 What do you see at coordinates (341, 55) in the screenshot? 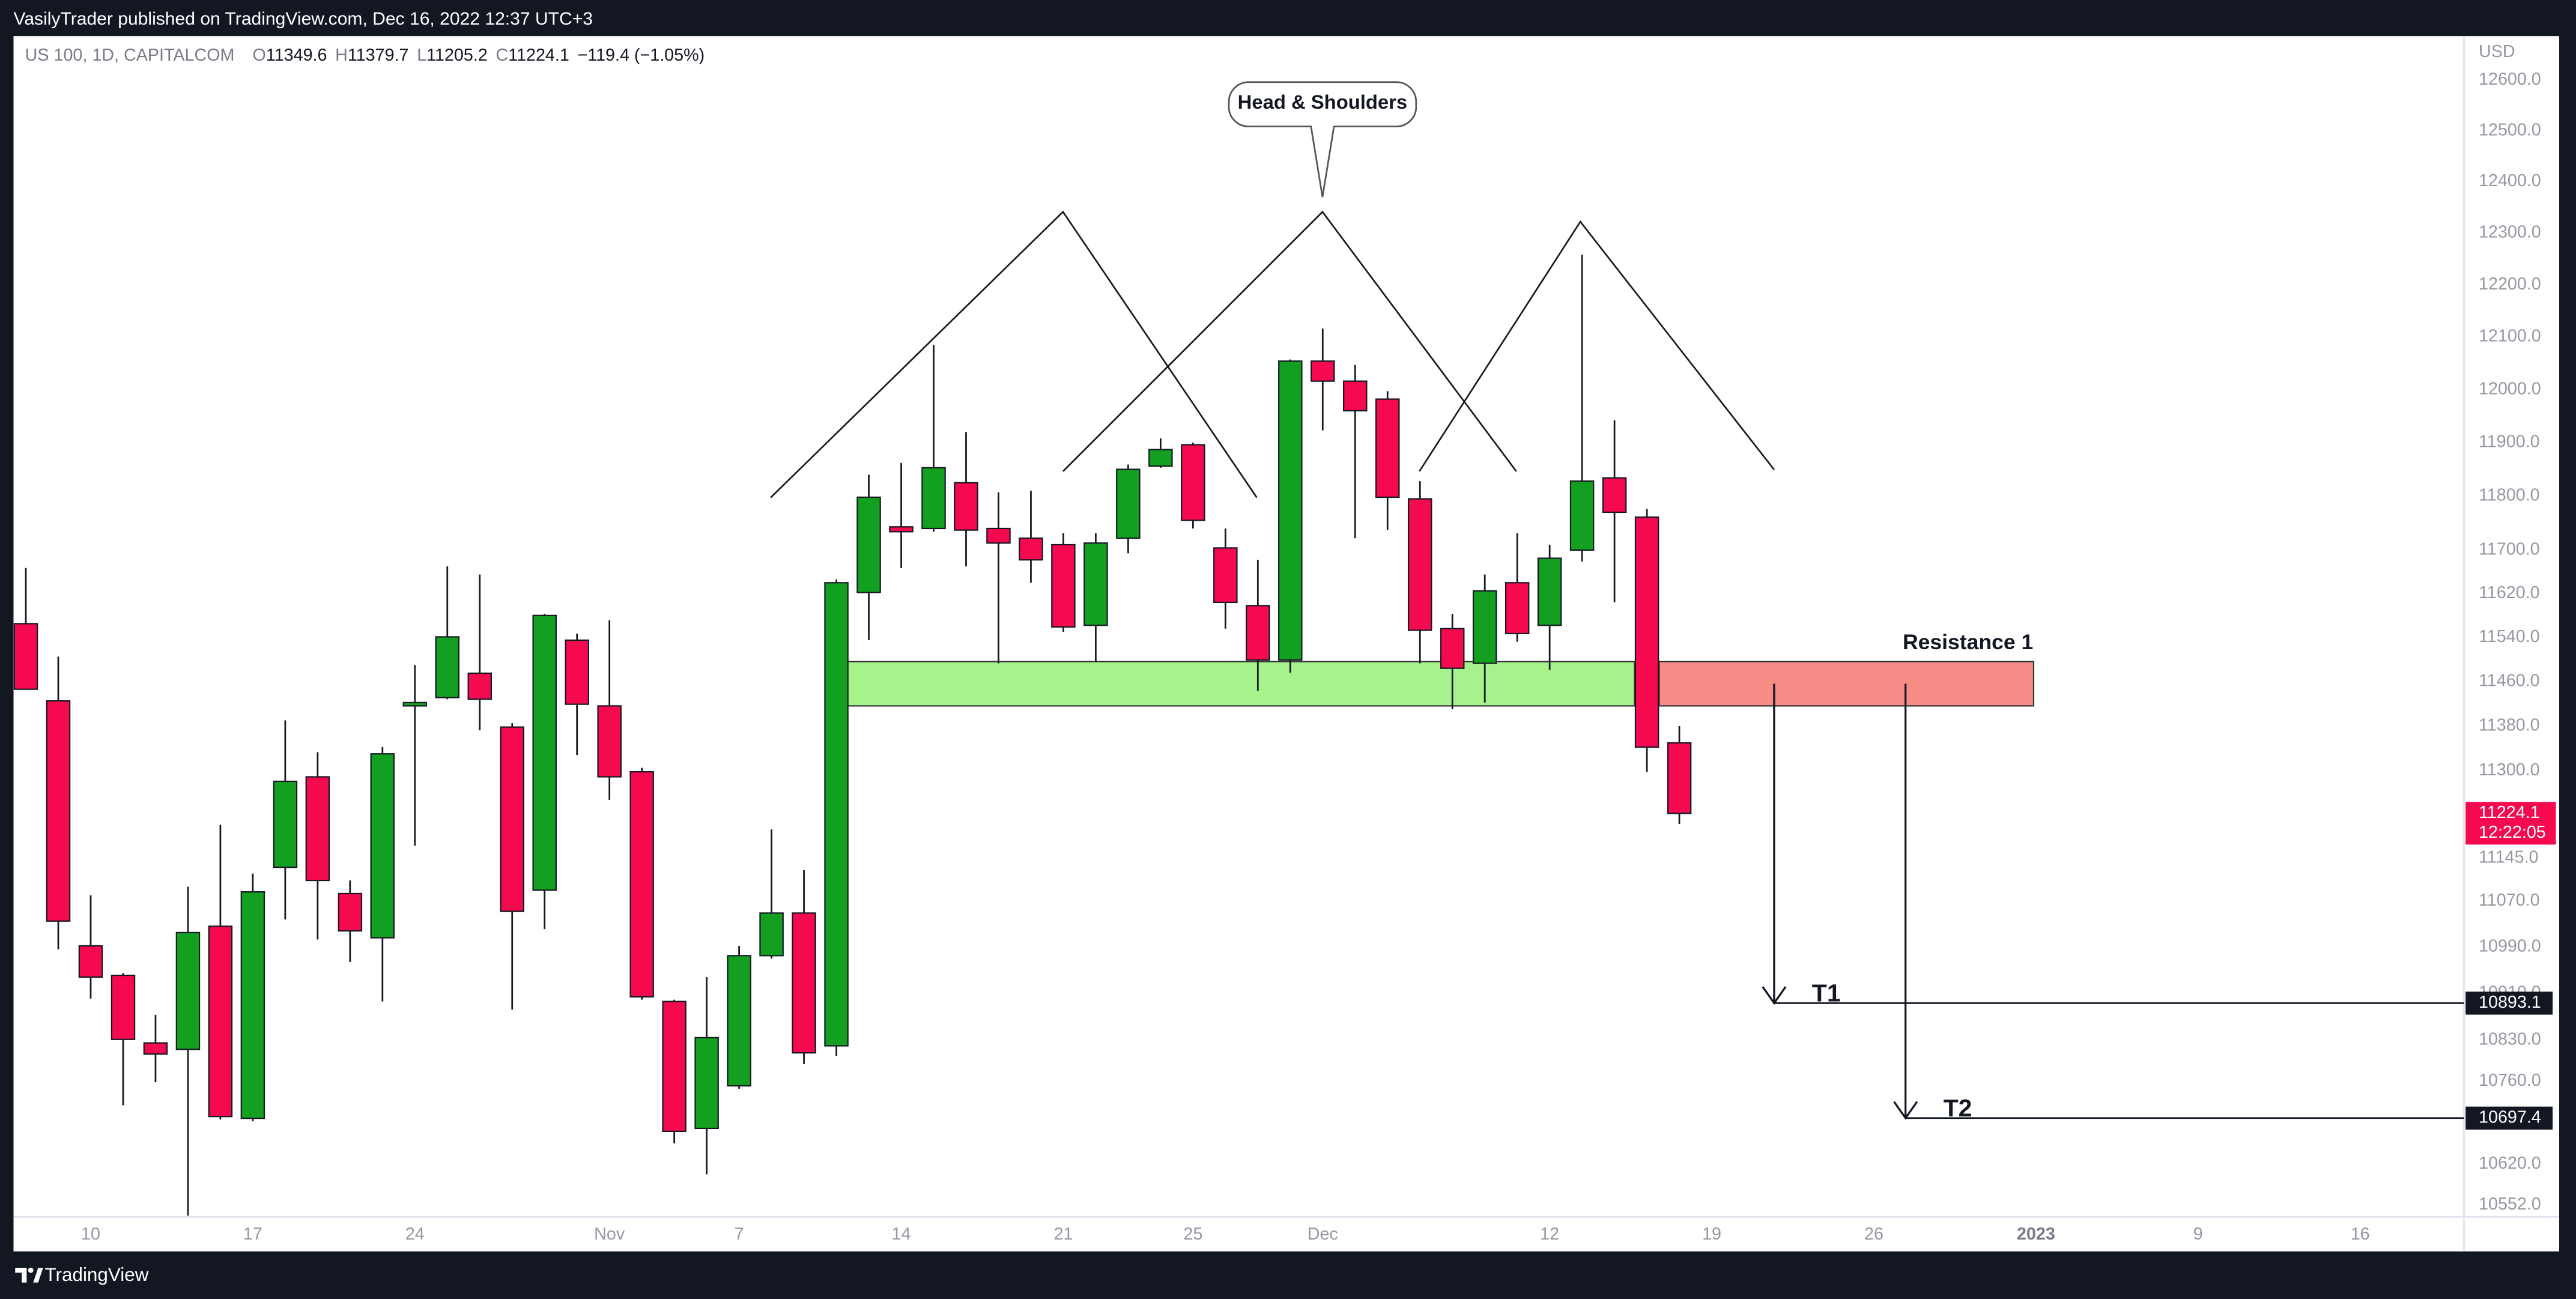
I see `ohlc-prefix: H` at bounding box center [341, 55].